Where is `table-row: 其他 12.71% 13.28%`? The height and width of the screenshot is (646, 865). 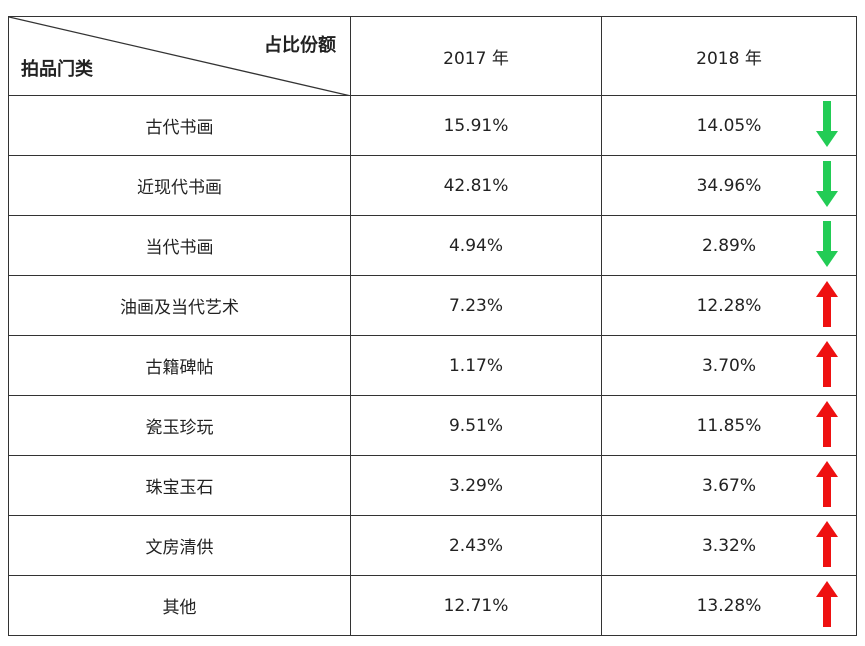
table-row: 其他 12.71% 13.28% is located at coordinates (432, 605).